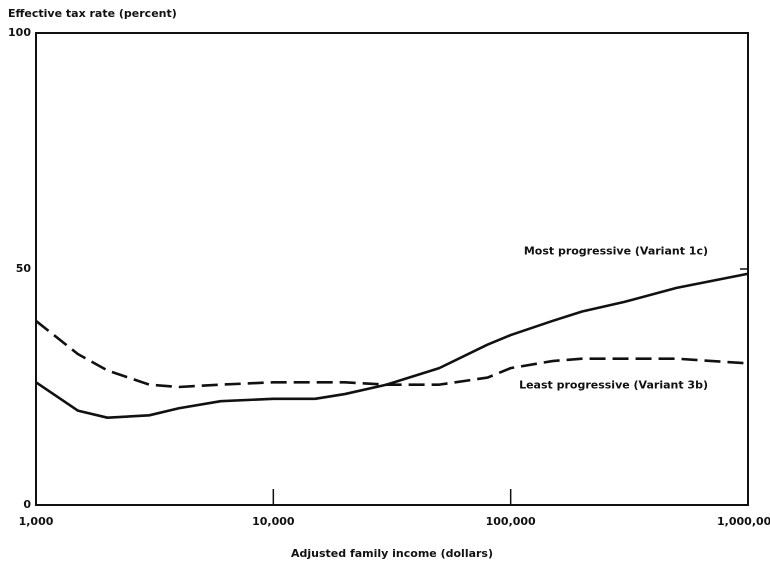 This screenshot has width=770, height=564. Describe the element at coordinates (613, 384) in the screenshot. I see `line-label: Least progressive (Variant 3b)` at that location.